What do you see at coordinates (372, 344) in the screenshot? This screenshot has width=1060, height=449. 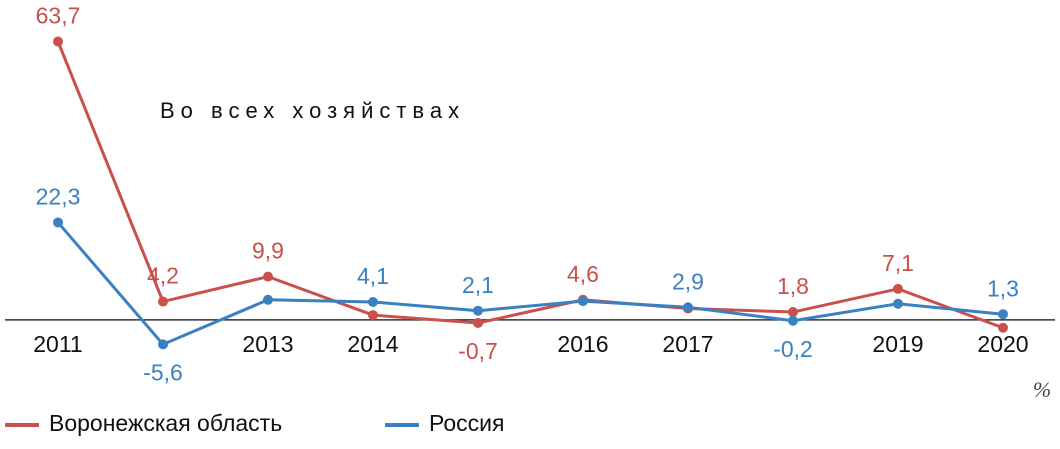 I see `x-tick-label: 2014` at bounding box center [372, 344].